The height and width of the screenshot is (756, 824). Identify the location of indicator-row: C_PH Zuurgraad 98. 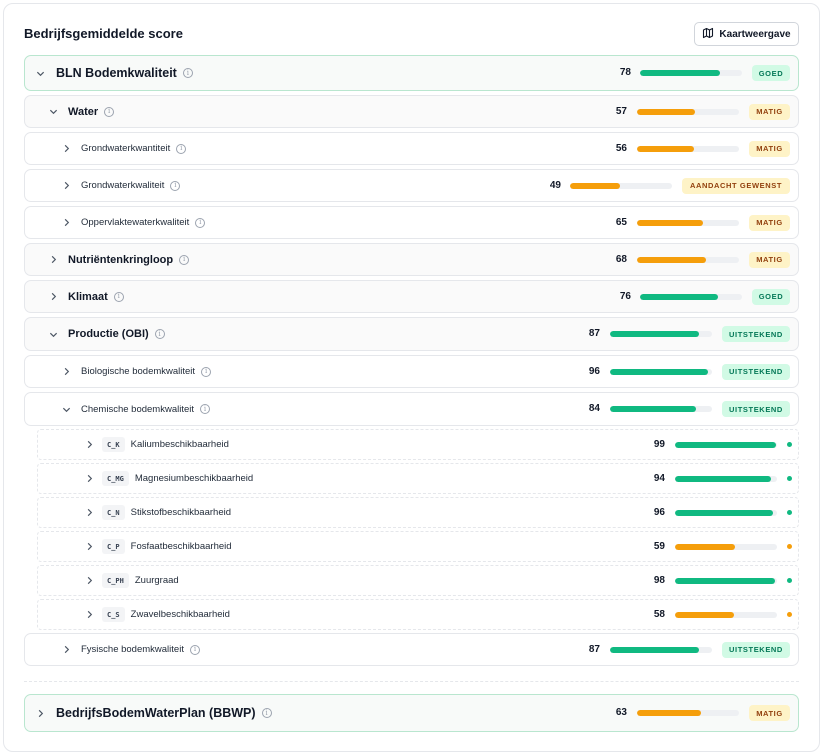
(418, 580).